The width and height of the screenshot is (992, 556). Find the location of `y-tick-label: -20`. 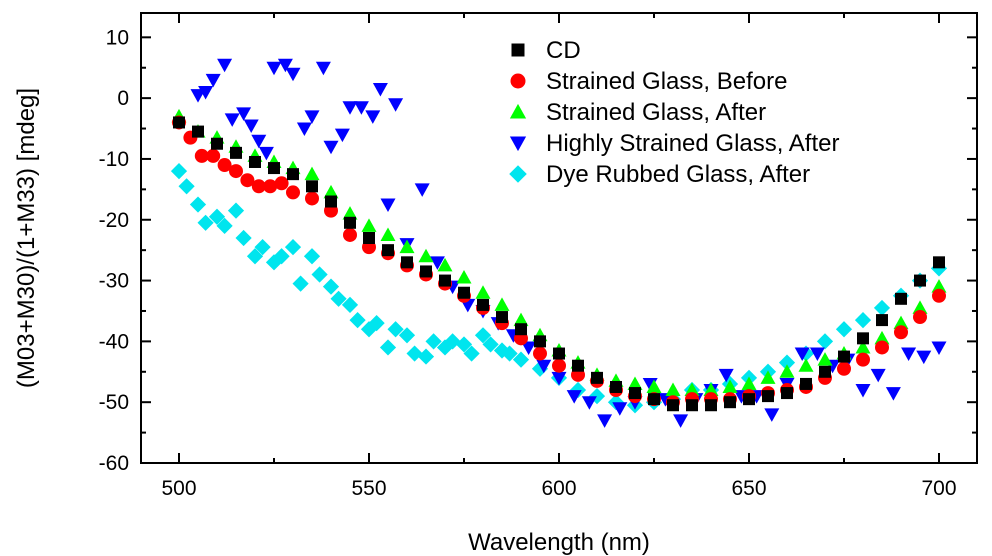

y-tick-label: -20 is located at coordinates (114, 220).